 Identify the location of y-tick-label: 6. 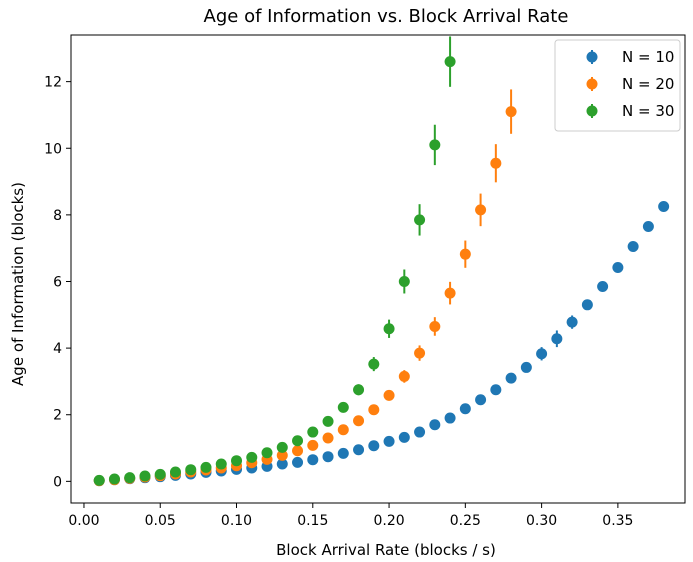
(57, 282).